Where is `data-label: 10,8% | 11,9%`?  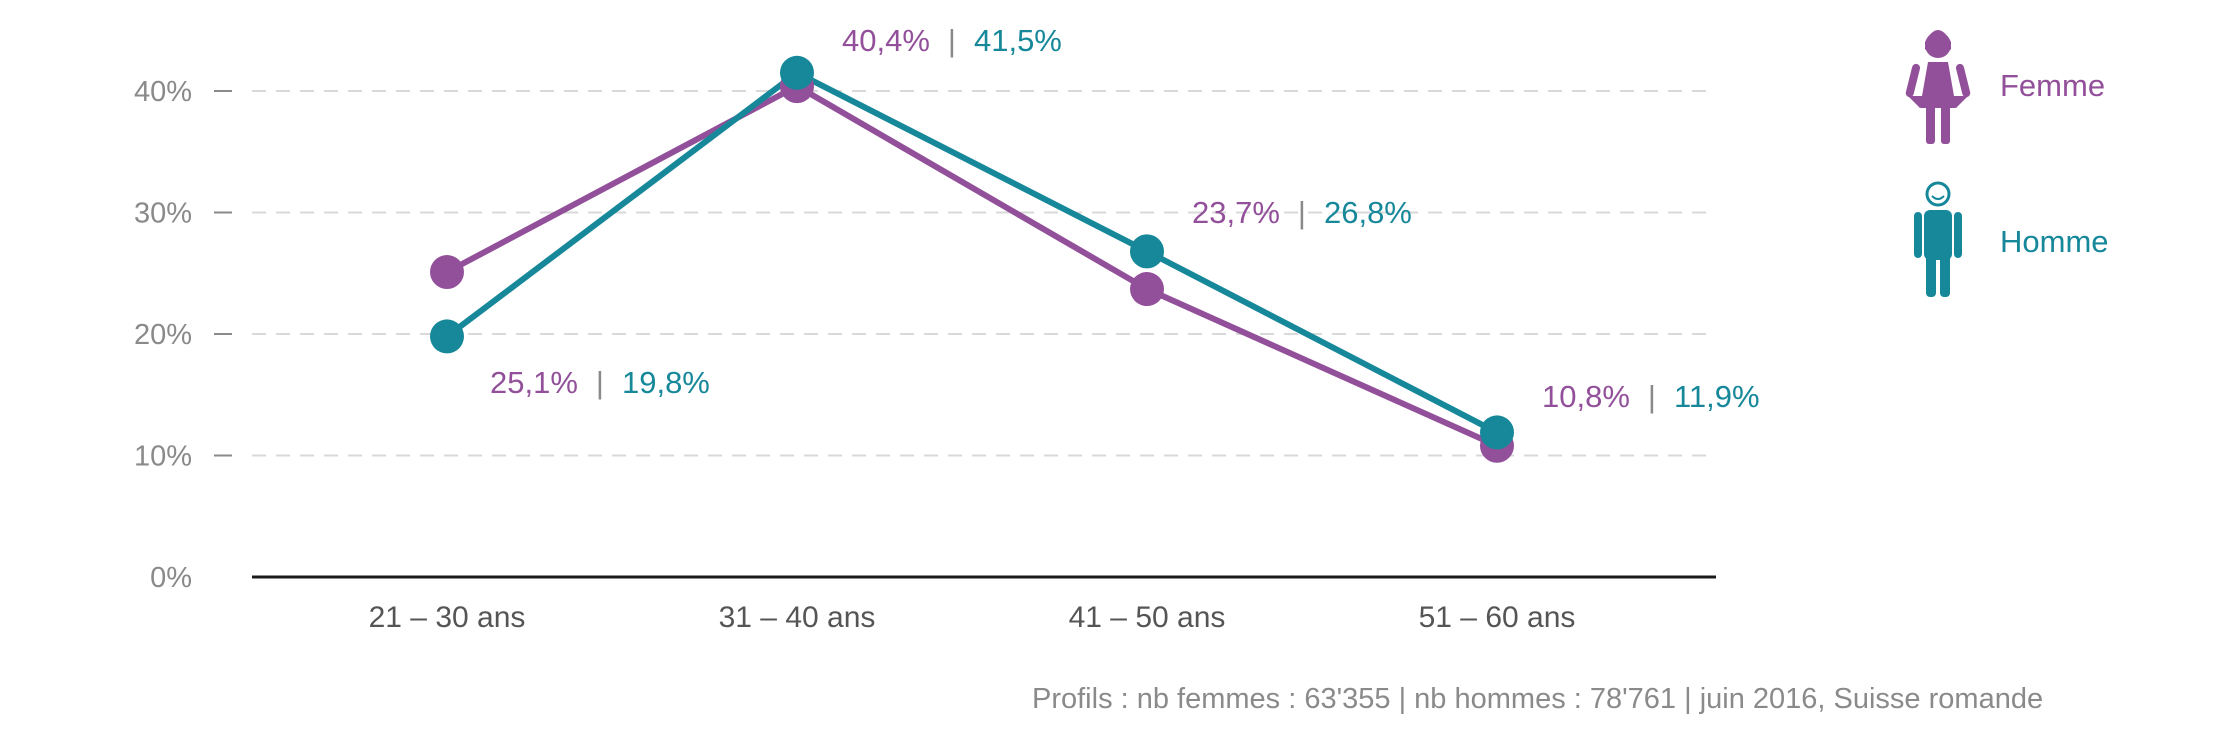
data-label: 10,8% | 11,9% is located at coordinates (1651, 396).